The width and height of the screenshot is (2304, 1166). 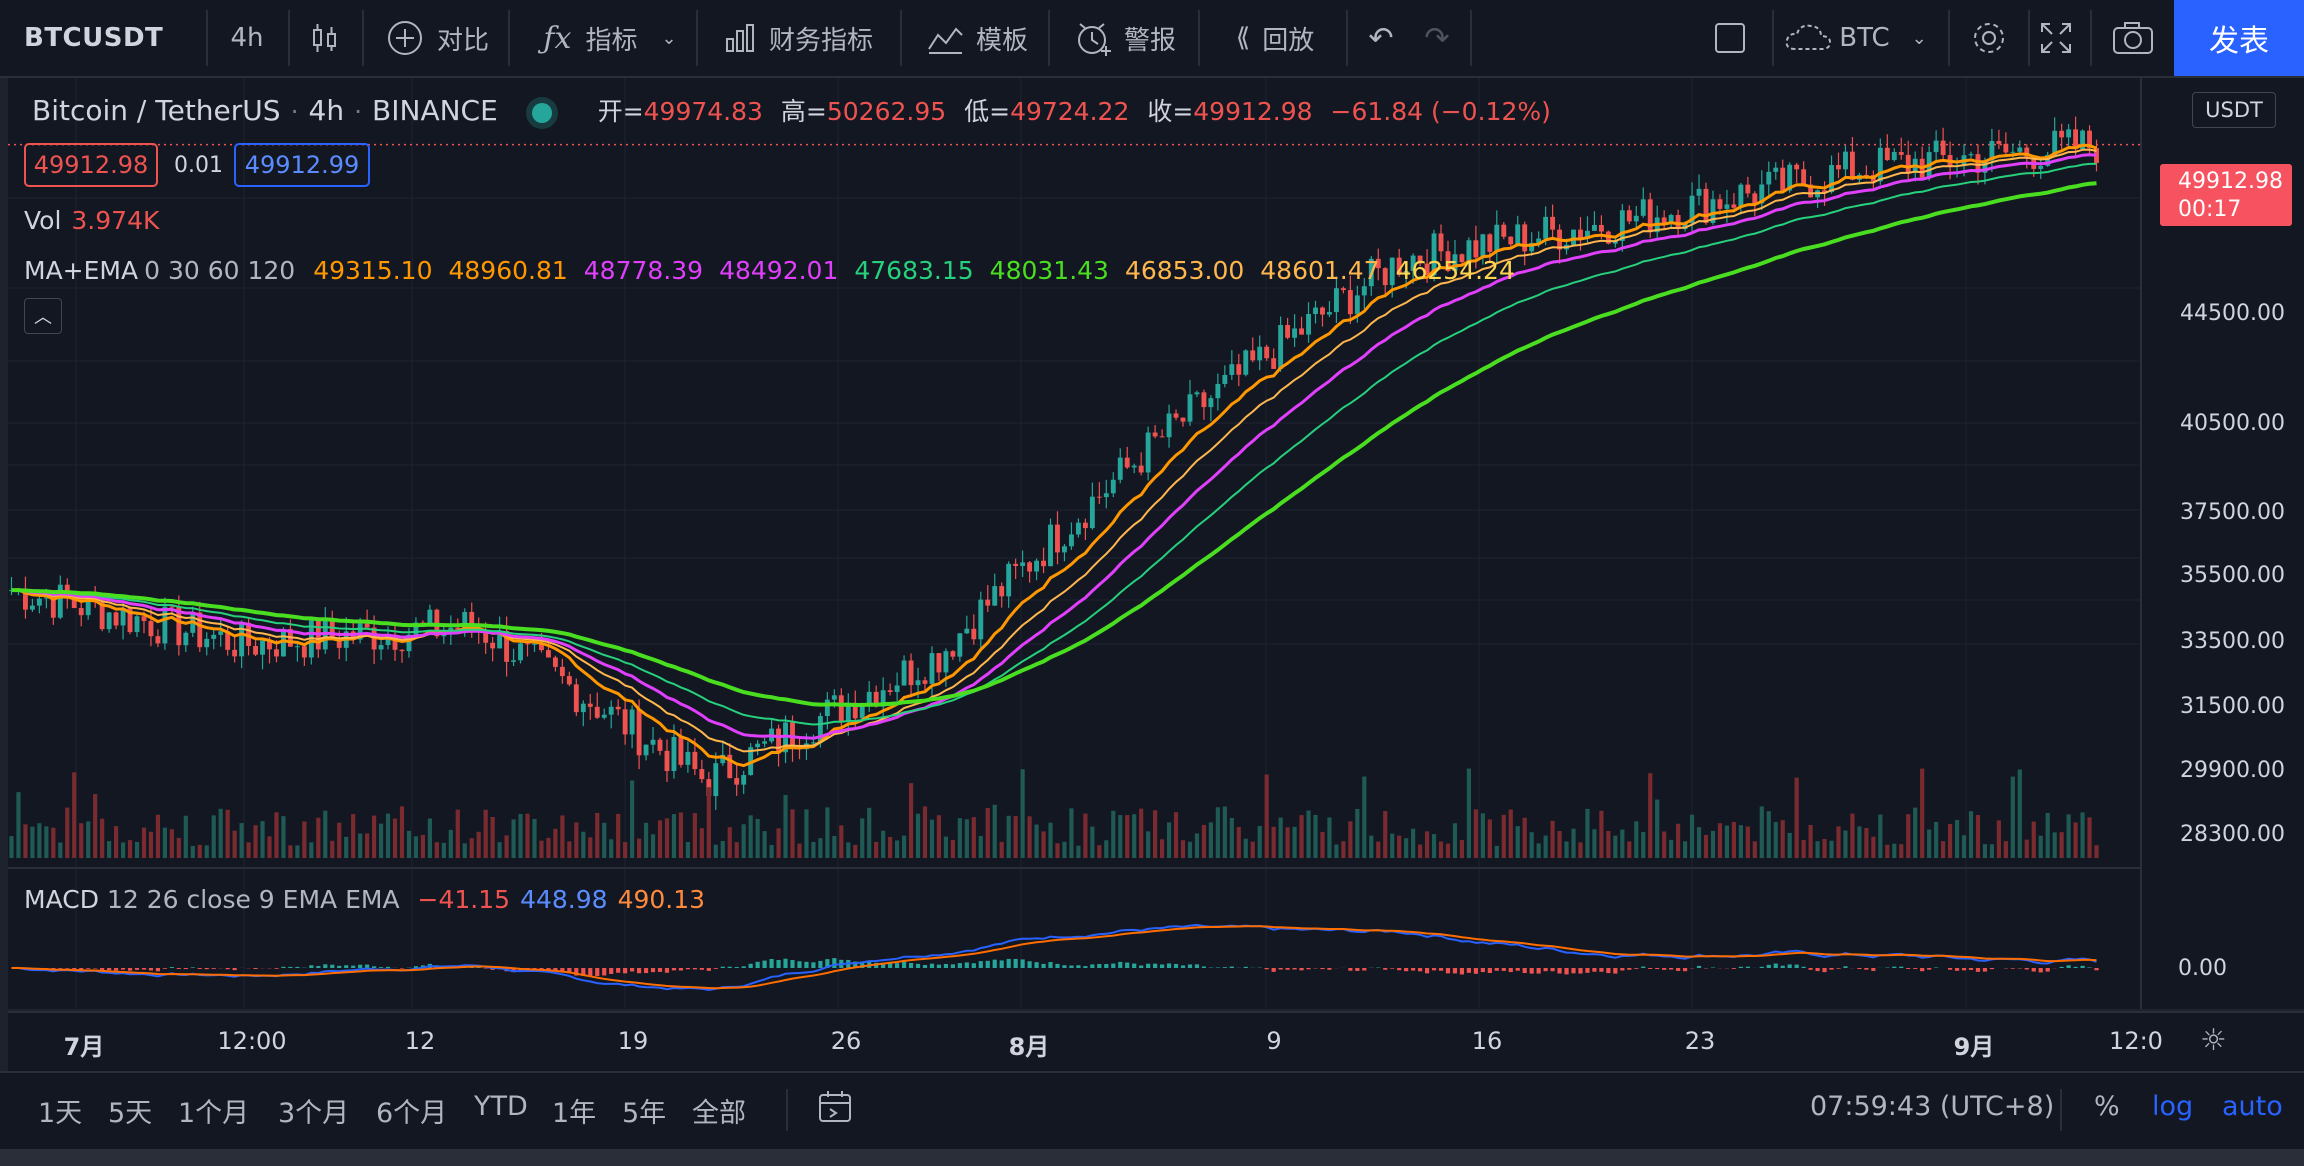 I want to click on log-scale-button: log, so click(x=2173, y=1106).